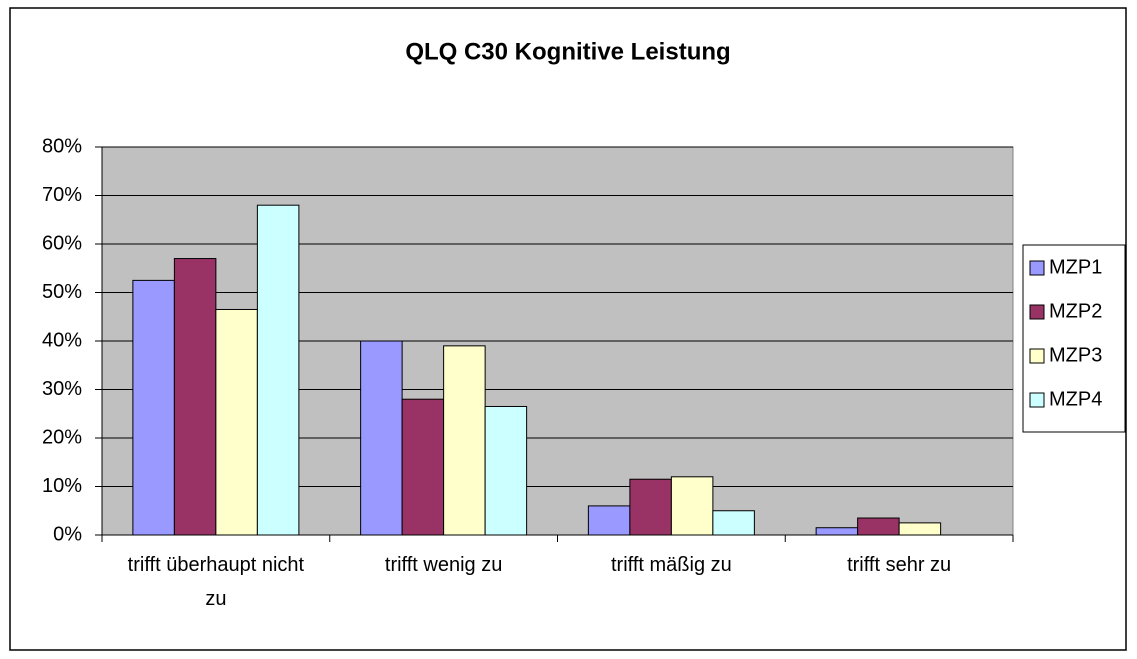  I want to click on x-tick-label: trifft mäßig zu, so click(671, 565).